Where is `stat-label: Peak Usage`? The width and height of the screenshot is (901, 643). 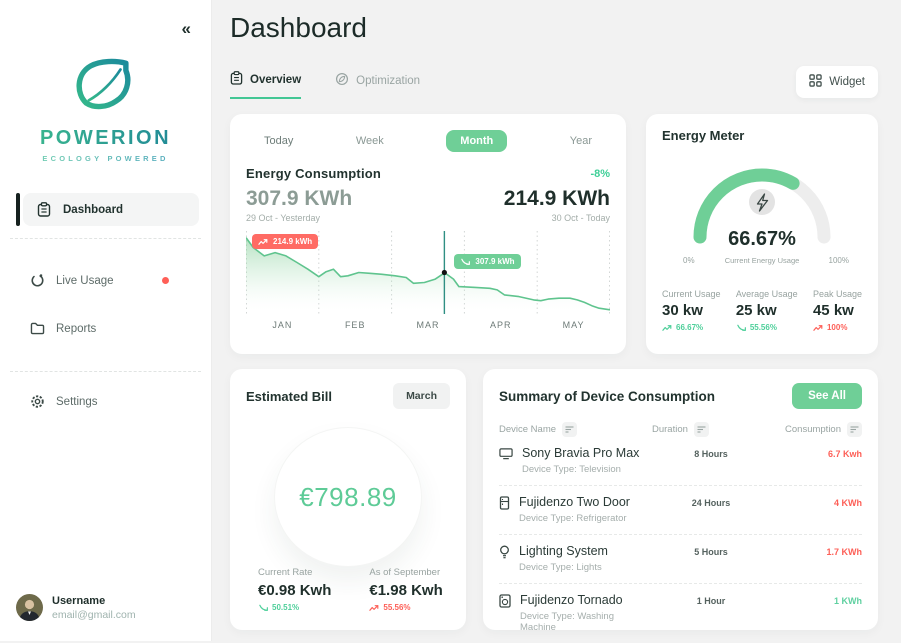
stat-label: Peak Usage is located at coordinates (837, 294).